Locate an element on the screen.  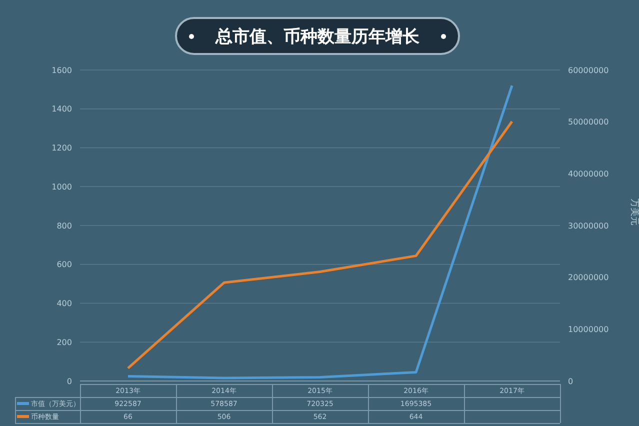
chart-title: 总市值、币种数量历年增长 is located at coordinates (318, 37).